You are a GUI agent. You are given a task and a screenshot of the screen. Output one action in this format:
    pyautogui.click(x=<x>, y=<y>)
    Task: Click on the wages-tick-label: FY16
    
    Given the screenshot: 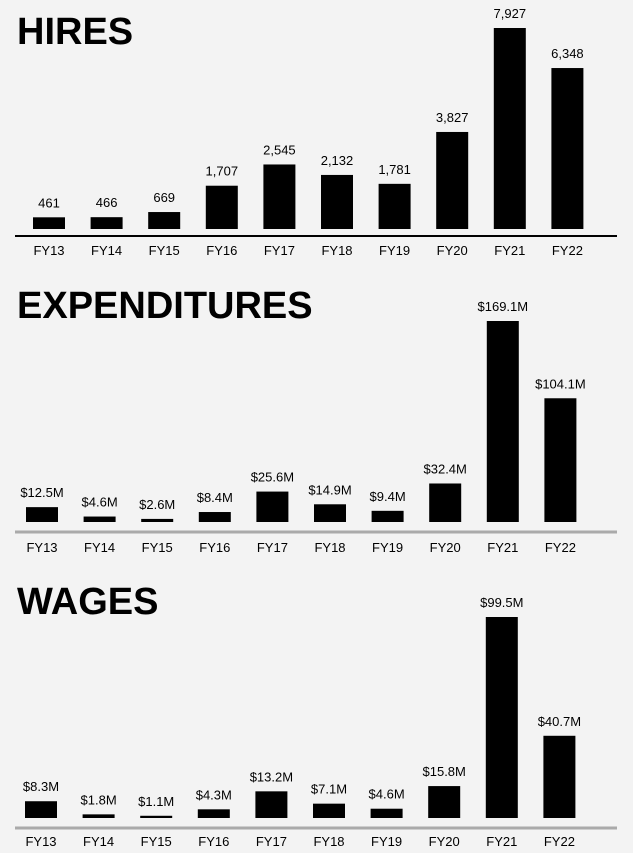 What is the action you would take?
    pyautogui.click(x=213, y=841)
    